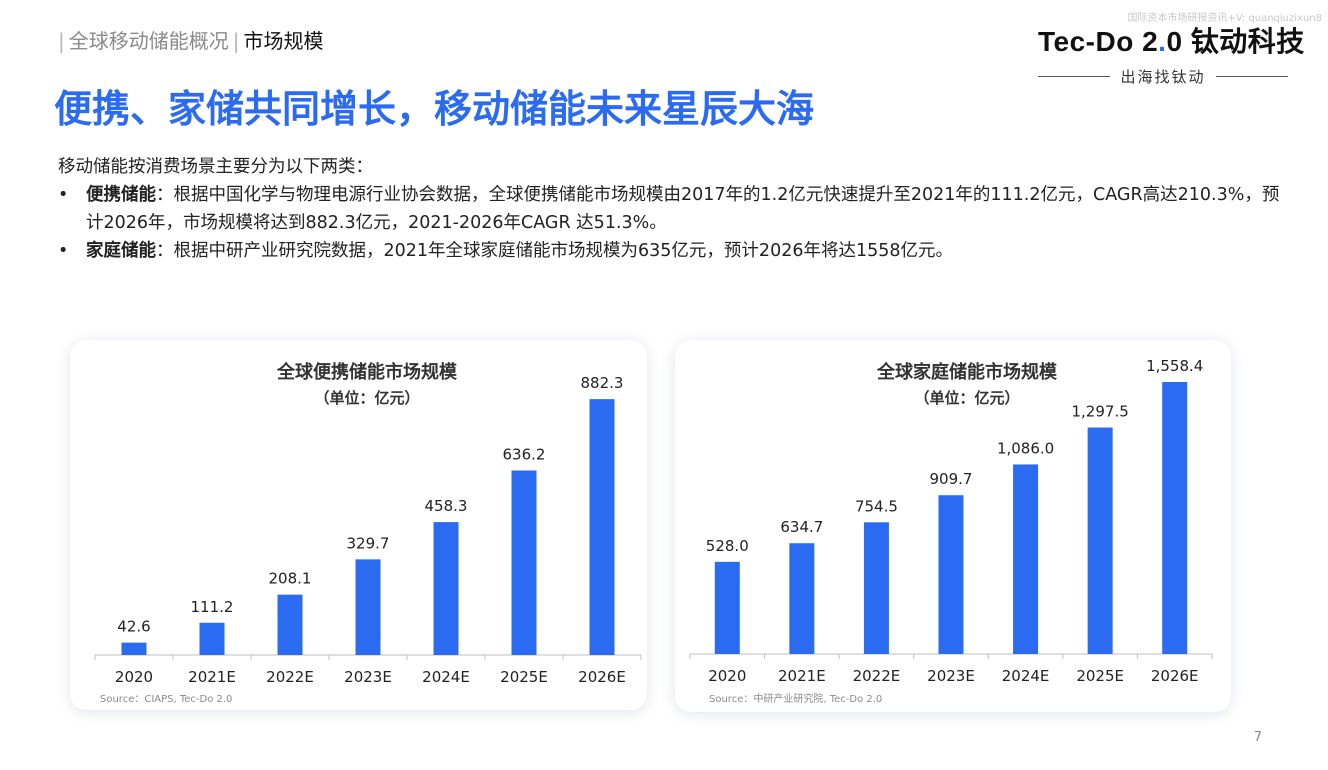 The width and height of the screenshot is (1328, 770). What do you see at coordinates (121, 195) in the screenshot?
I see `term-portable: 便携储能` at bounding box center [121, 195].